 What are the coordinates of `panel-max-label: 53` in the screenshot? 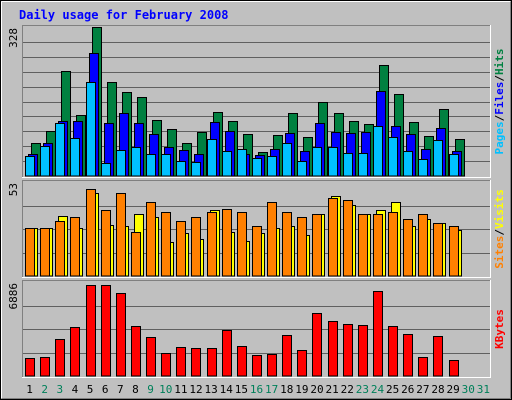 It's located at (13, 189).